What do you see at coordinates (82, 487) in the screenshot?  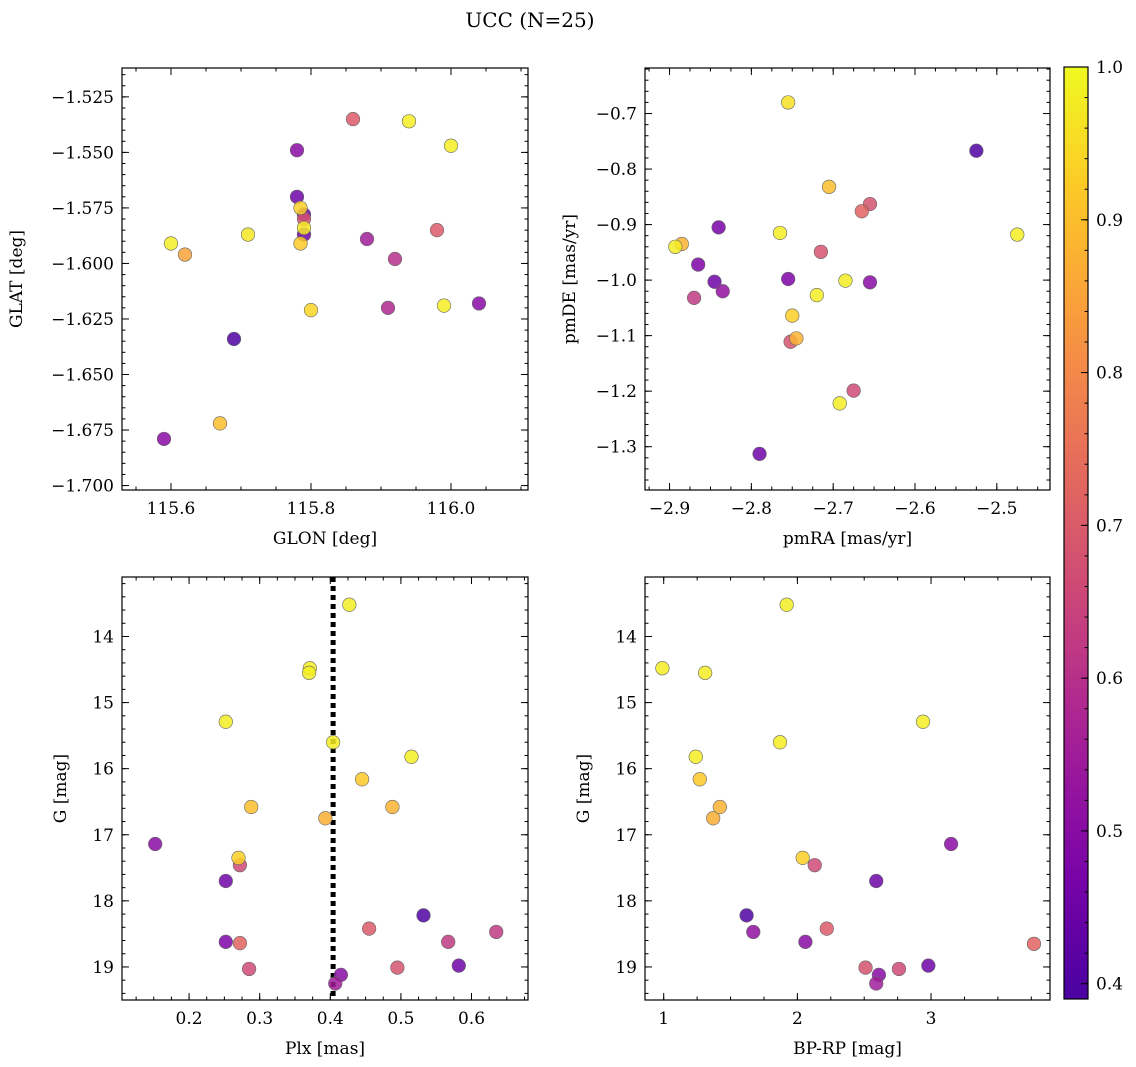 I see `y-tick-label: −1.700` at bounding box center [82, 487].